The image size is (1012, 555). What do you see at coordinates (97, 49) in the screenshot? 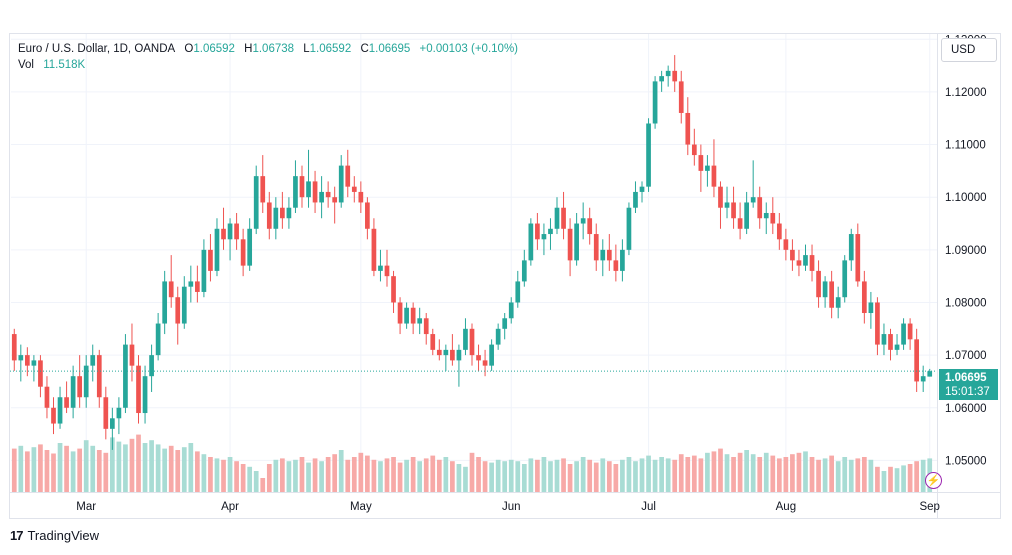
I see `symbol-title: Euro / U.S. Dollar, 1D, OANDA` at bounding box center [97, 49].